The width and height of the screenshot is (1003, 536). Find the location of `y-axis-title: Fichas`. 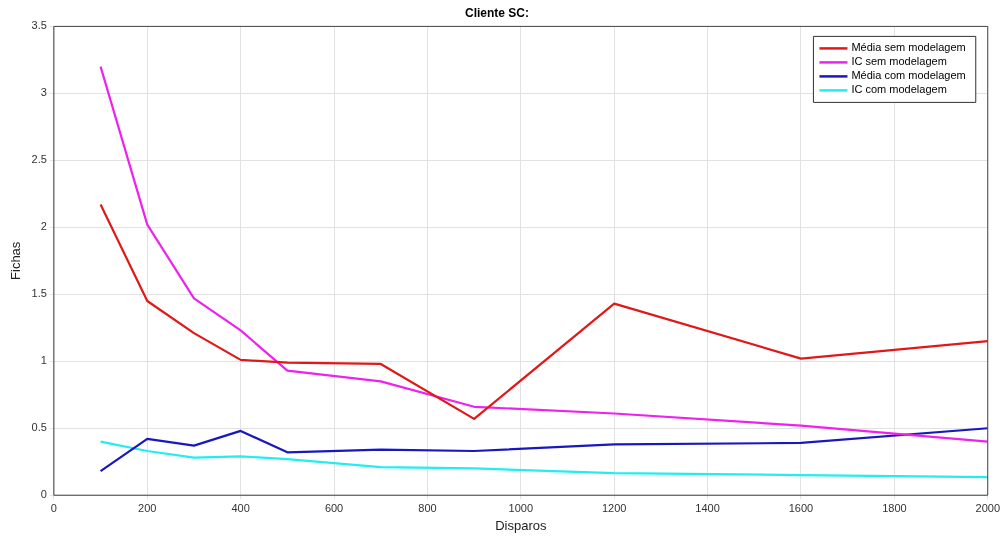

y-axis-title: Fichas is located at coordinates (16, 260).